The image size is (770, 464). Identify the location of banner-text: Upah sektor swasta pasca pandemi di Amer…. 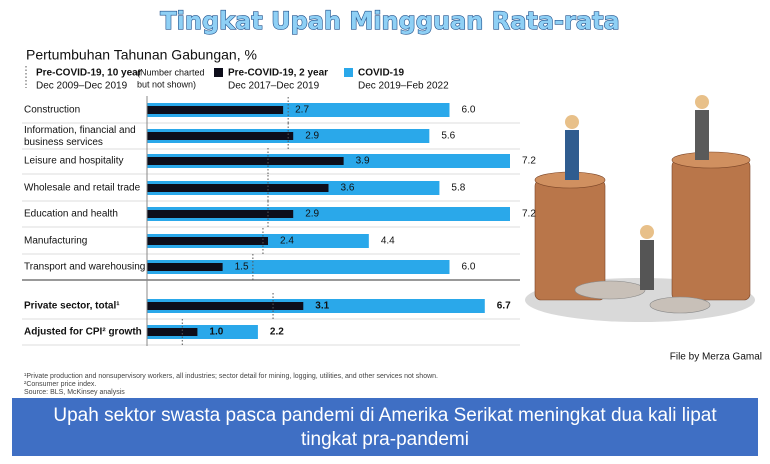
(385, 415).